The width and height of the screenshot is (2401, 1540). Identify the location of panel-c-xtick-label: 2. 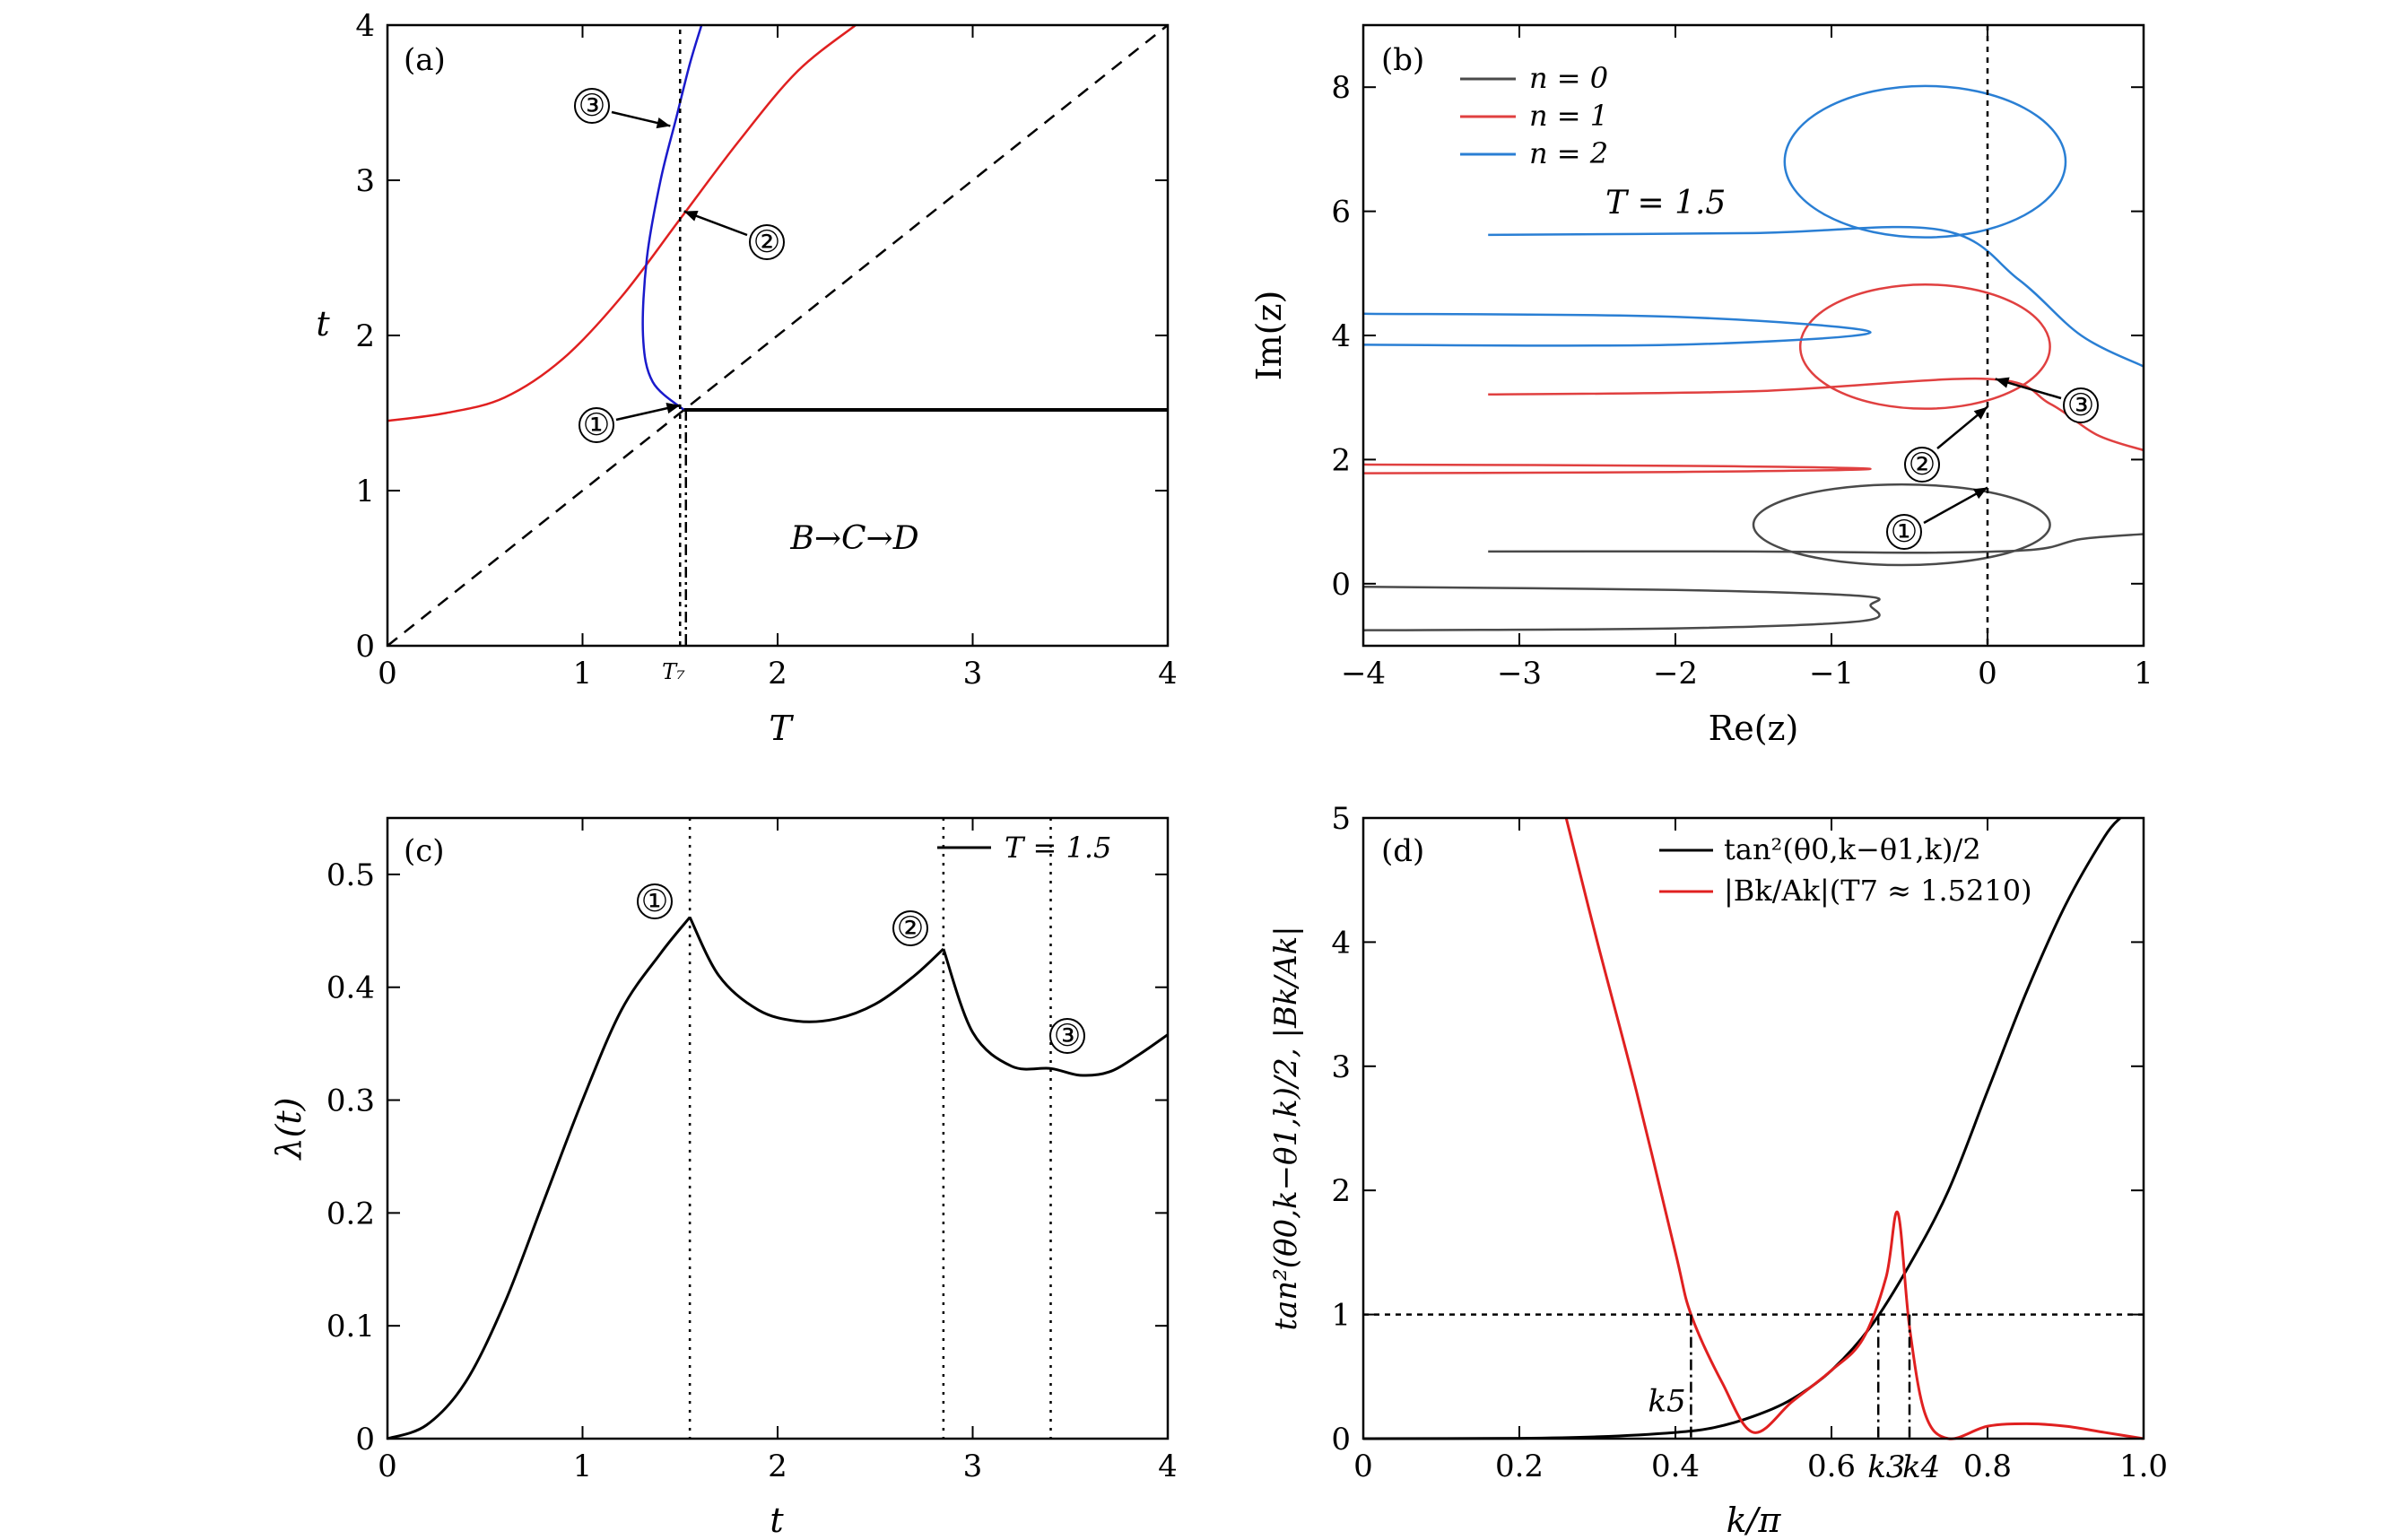
(778, 1466).